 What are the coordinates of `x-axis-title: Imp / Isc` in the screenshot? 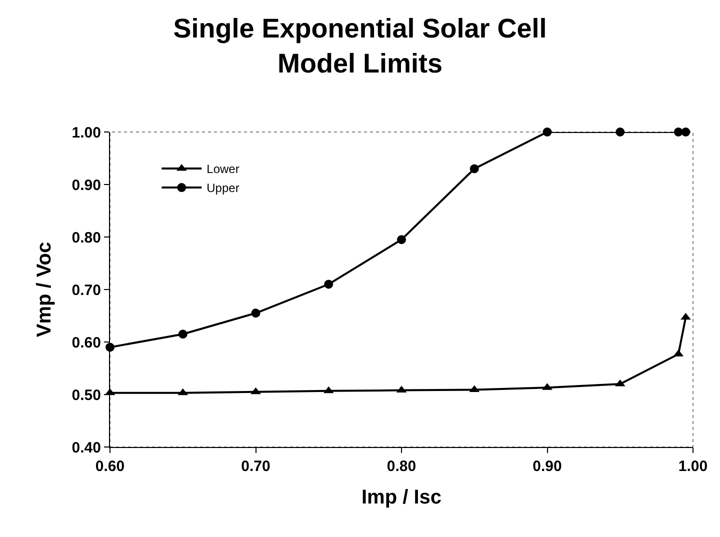 It's located at (401, 497).